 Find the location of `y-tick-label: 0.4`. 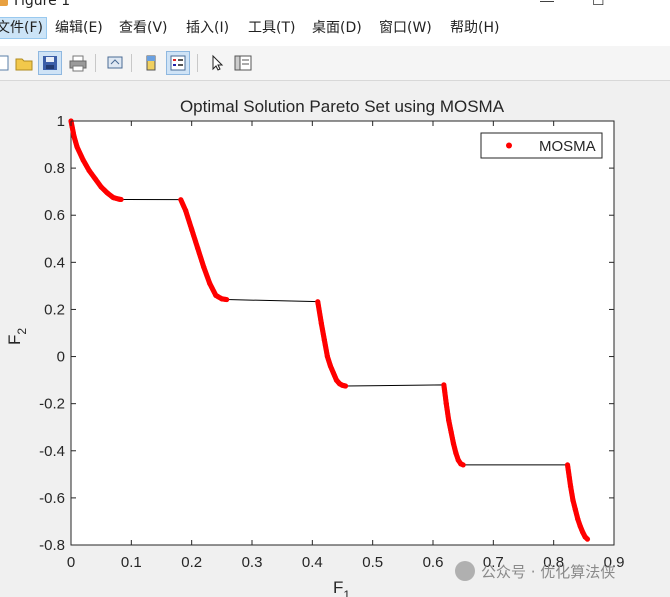

y-tick-label: 0.4 is located at coordinates (54, 262).